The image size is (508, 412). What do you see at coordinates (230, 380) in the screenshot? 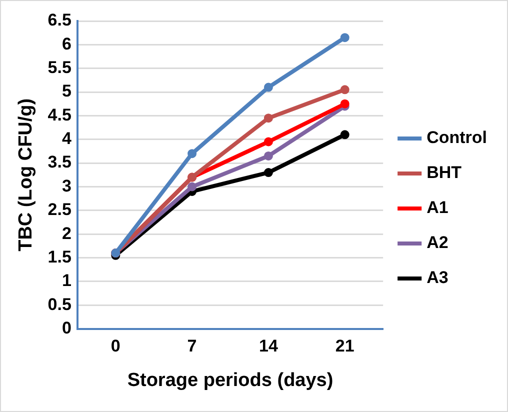
I see `x-axis-title: Storage periods (days)` at bounding box center [230, 380].